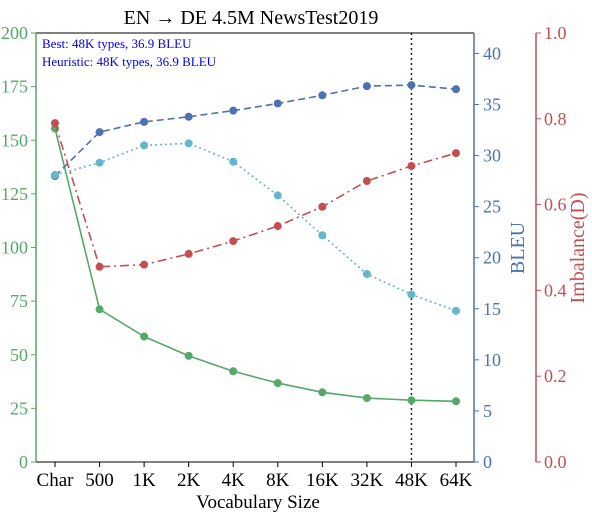  Describe the element at coordinates (19, 301) in the screenshot. I see `left-axis-tick-label: 75` at that location.